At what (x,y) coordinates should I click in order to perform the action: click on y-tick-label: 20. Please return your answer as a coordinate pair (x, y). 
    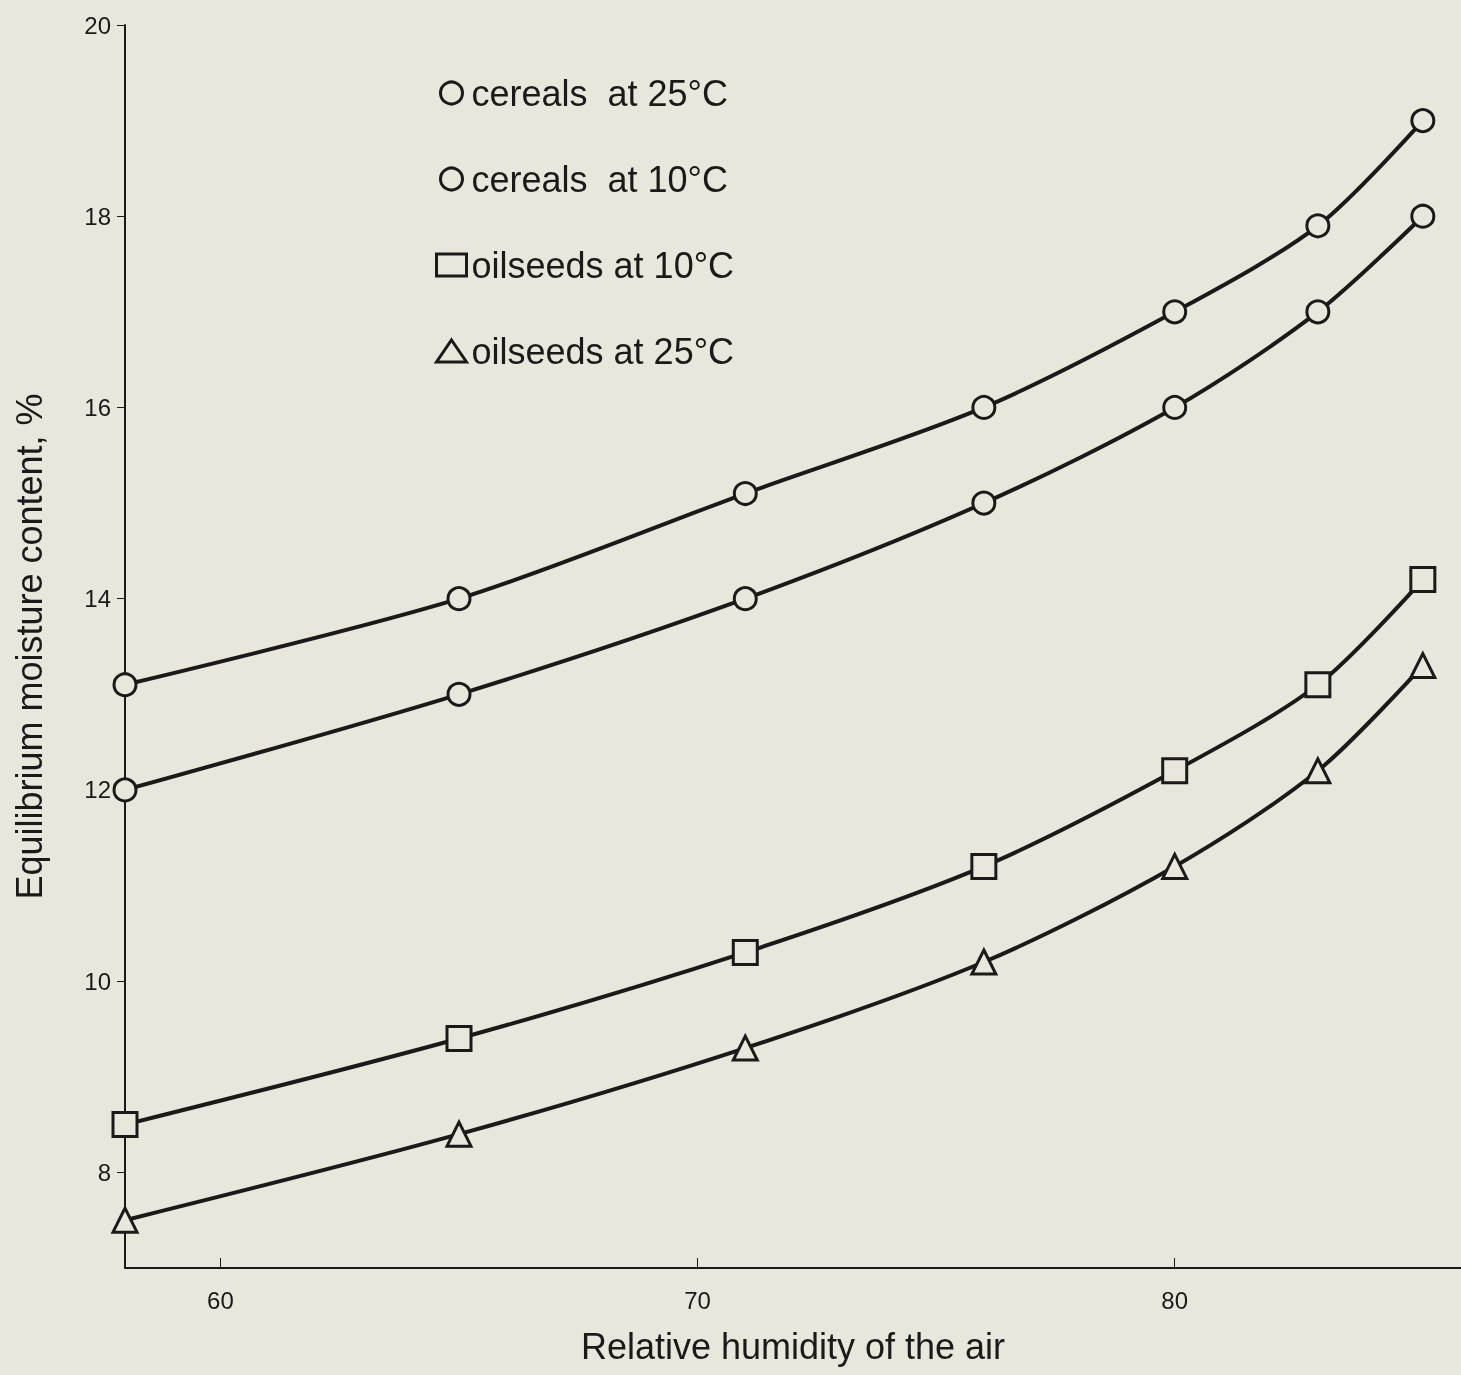
    Looking at the image, I should click on (97, 25).